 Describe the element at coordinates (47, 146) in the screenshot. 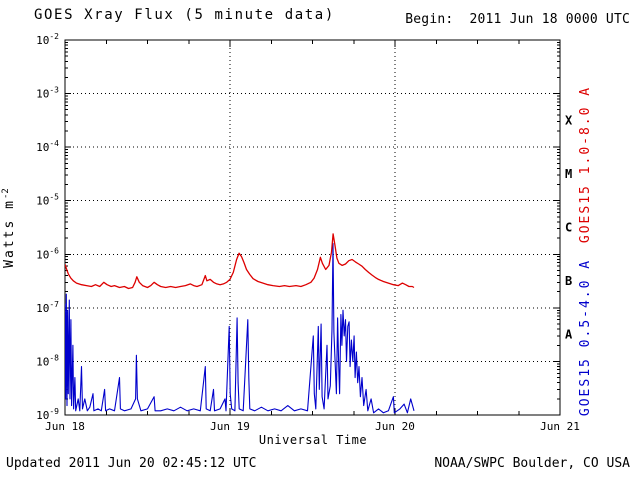

I see `y-tick-label: 10⁻⁴` at that location.